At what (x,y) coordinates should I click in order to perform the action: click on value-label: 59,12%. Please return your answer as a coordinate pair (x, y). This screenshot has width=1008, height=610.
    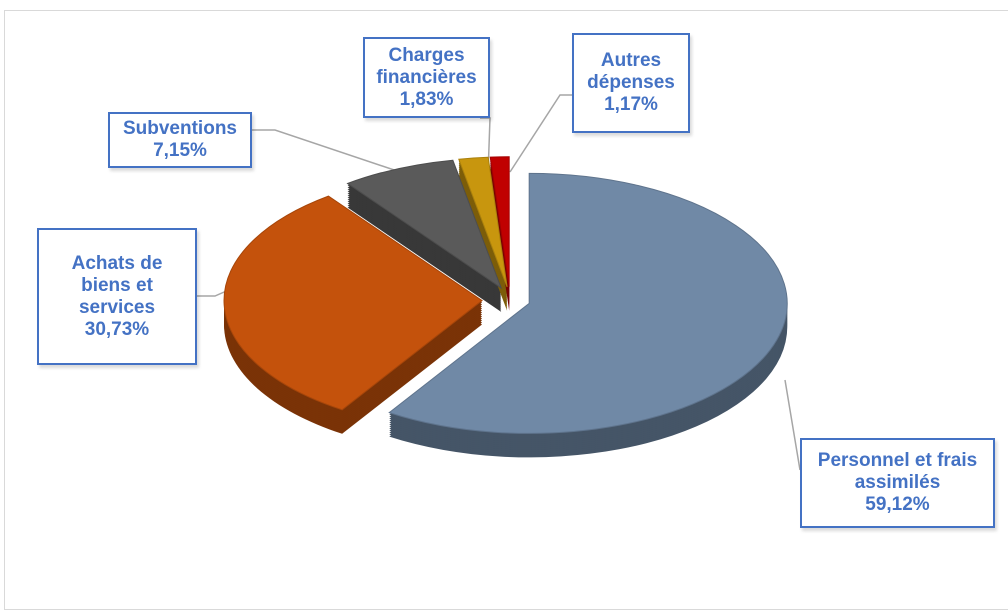
    Looking at the image, I should click on (897, 504).